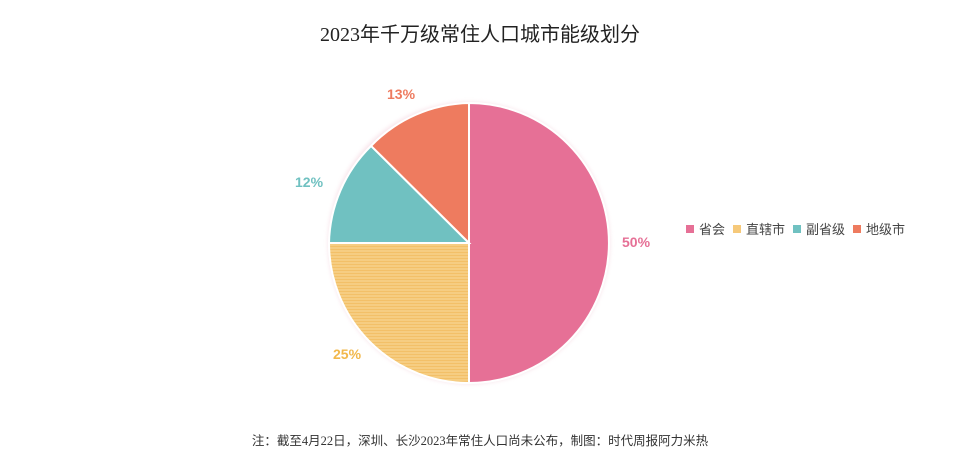 This screenshot has height=465, width=960. I want to click on legend-item-prefecture-city: 地级市, so click(879, 228).